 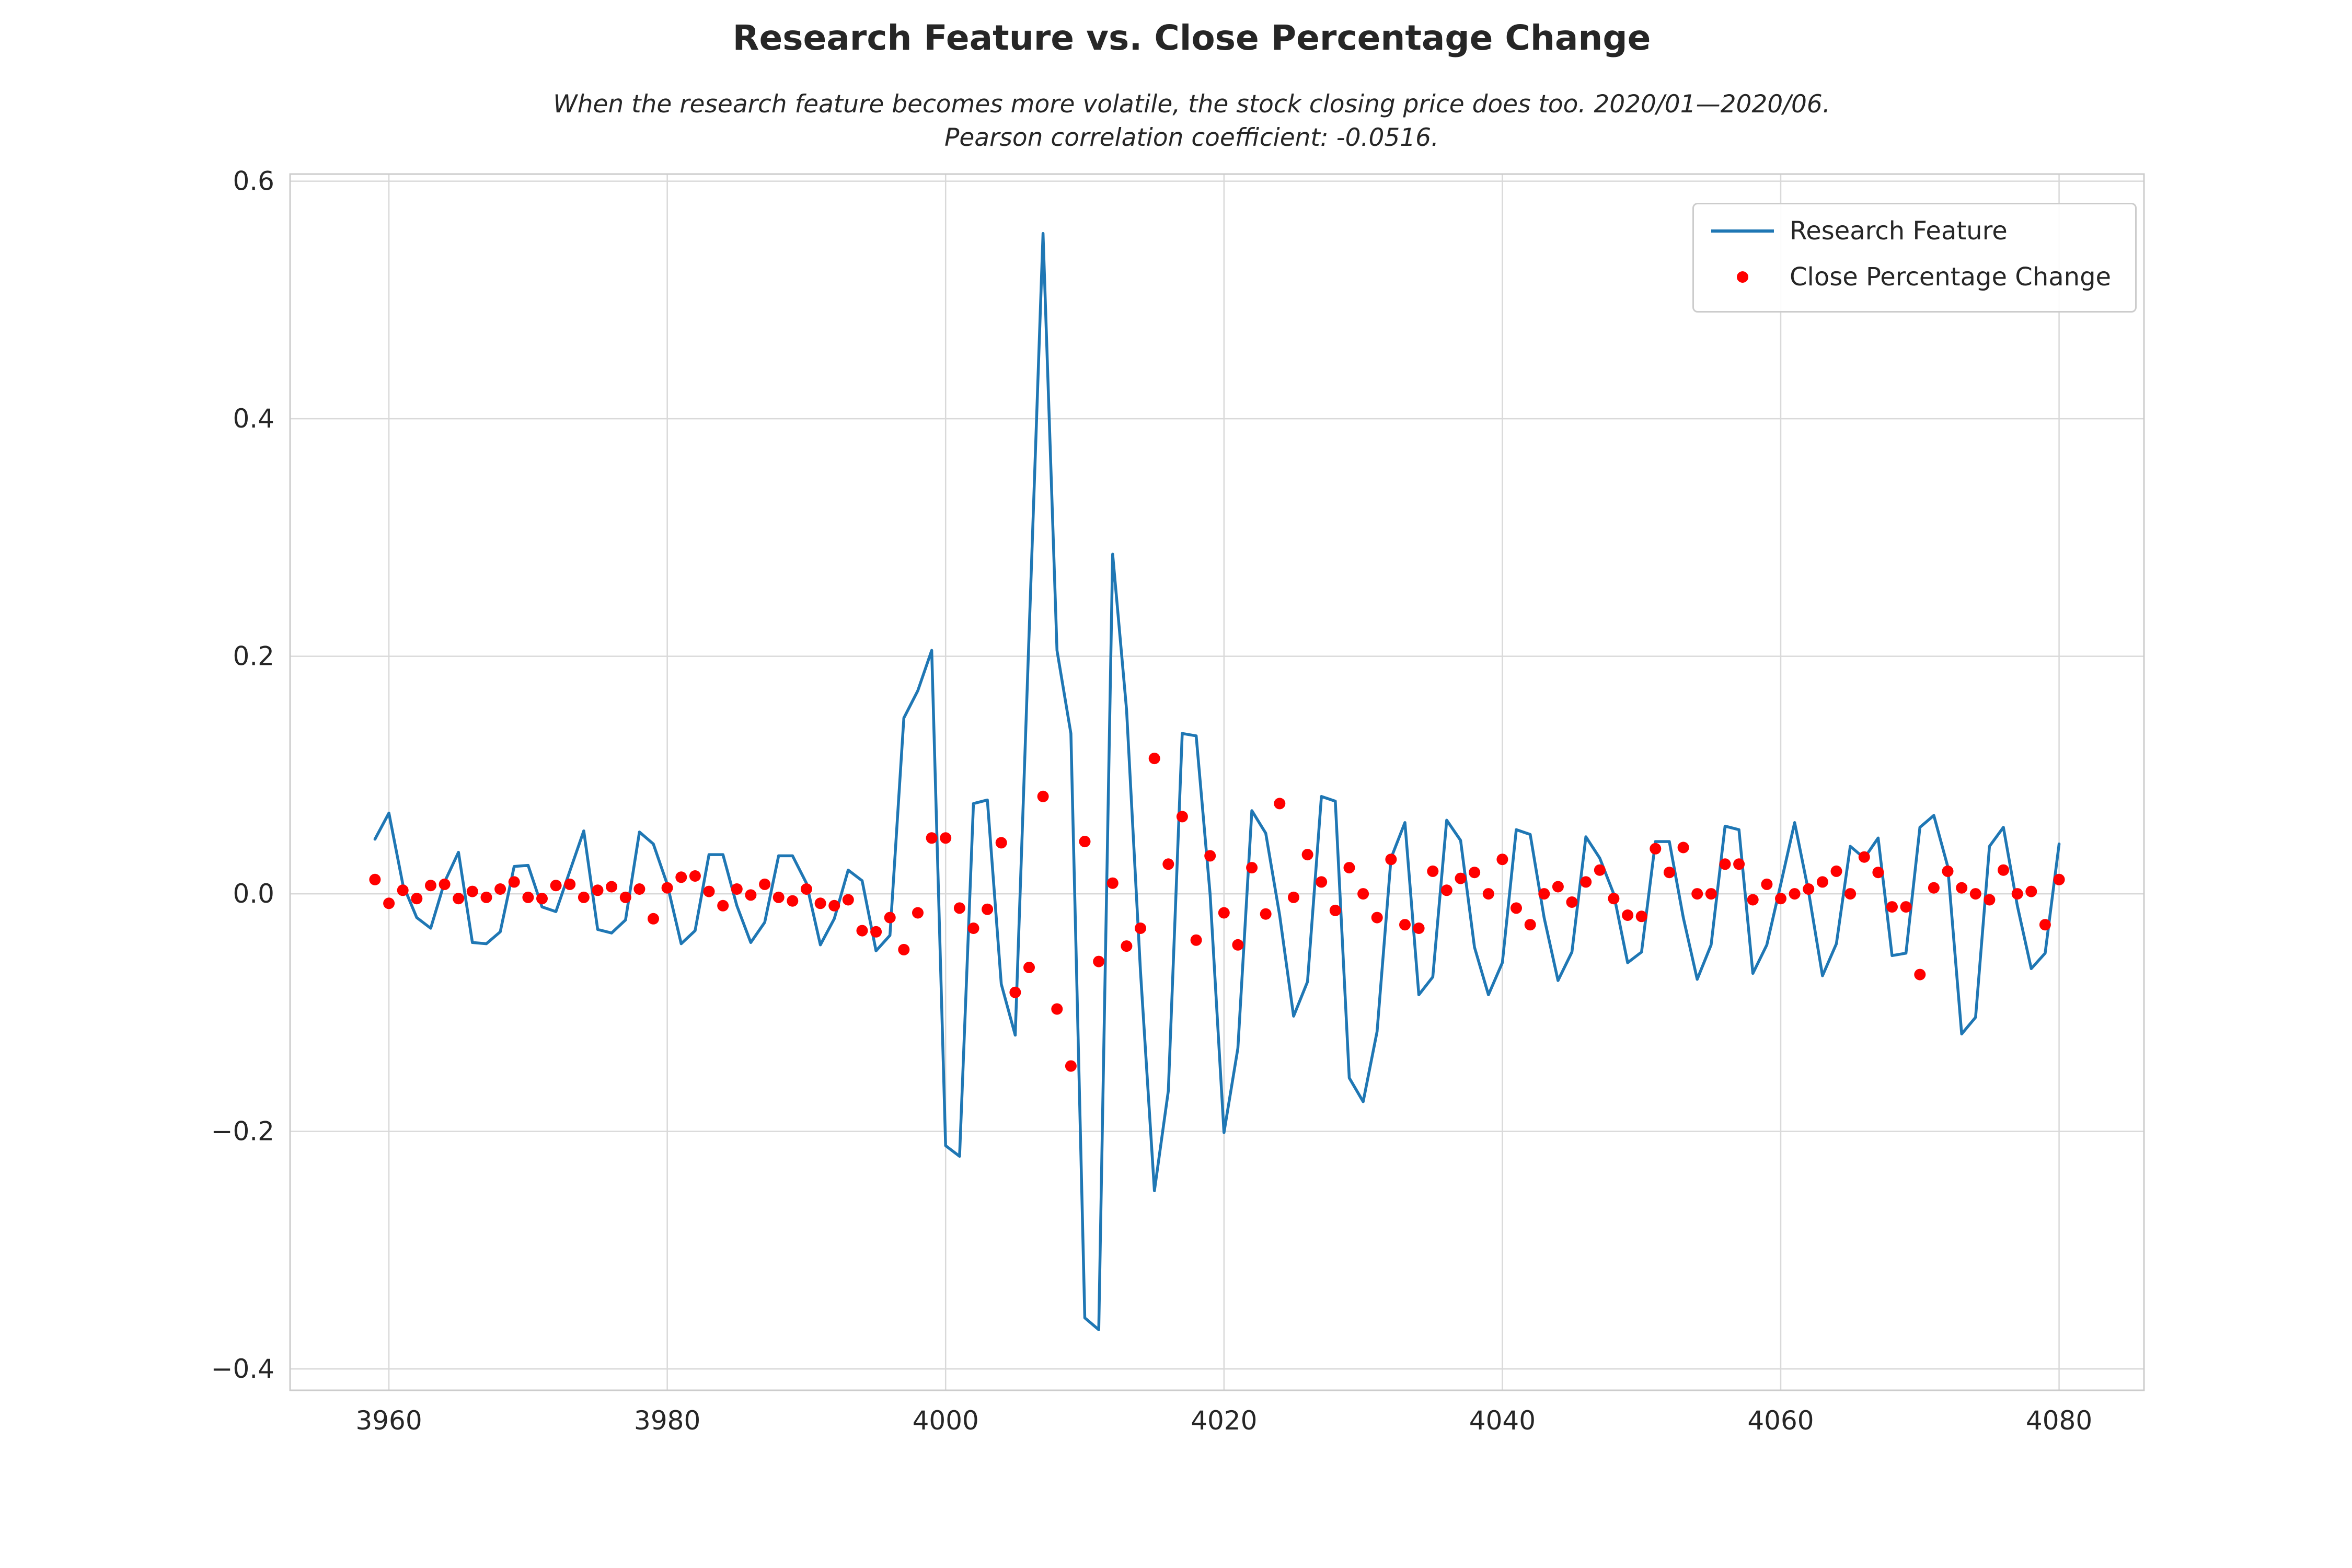 What do you see at coordinates (1899, 231) in the screenshot?
I see `legend-label: Research Feature` at bounding box center [1899, 231].